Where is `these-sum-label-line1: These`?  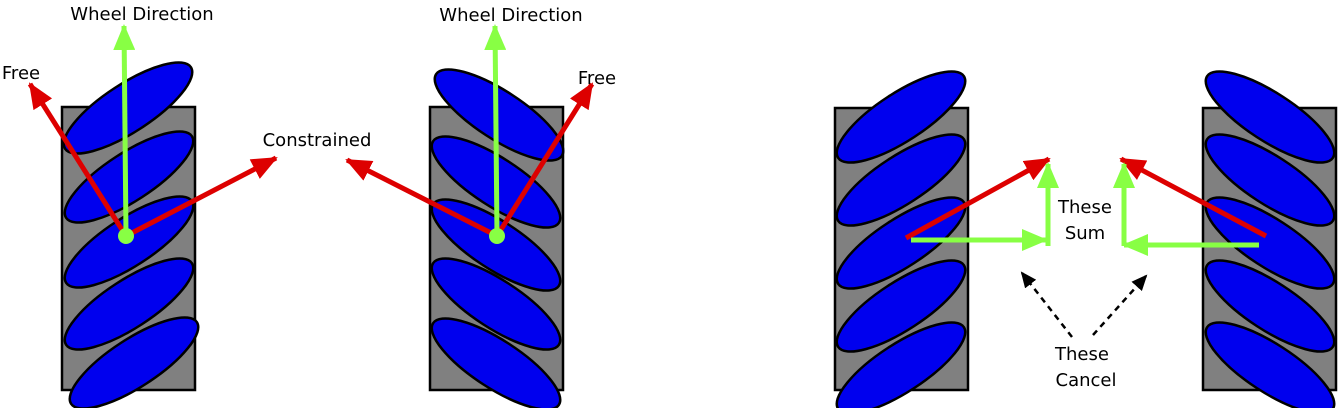
these-sum-label-line1: These is located at coordinates (1084, 207).